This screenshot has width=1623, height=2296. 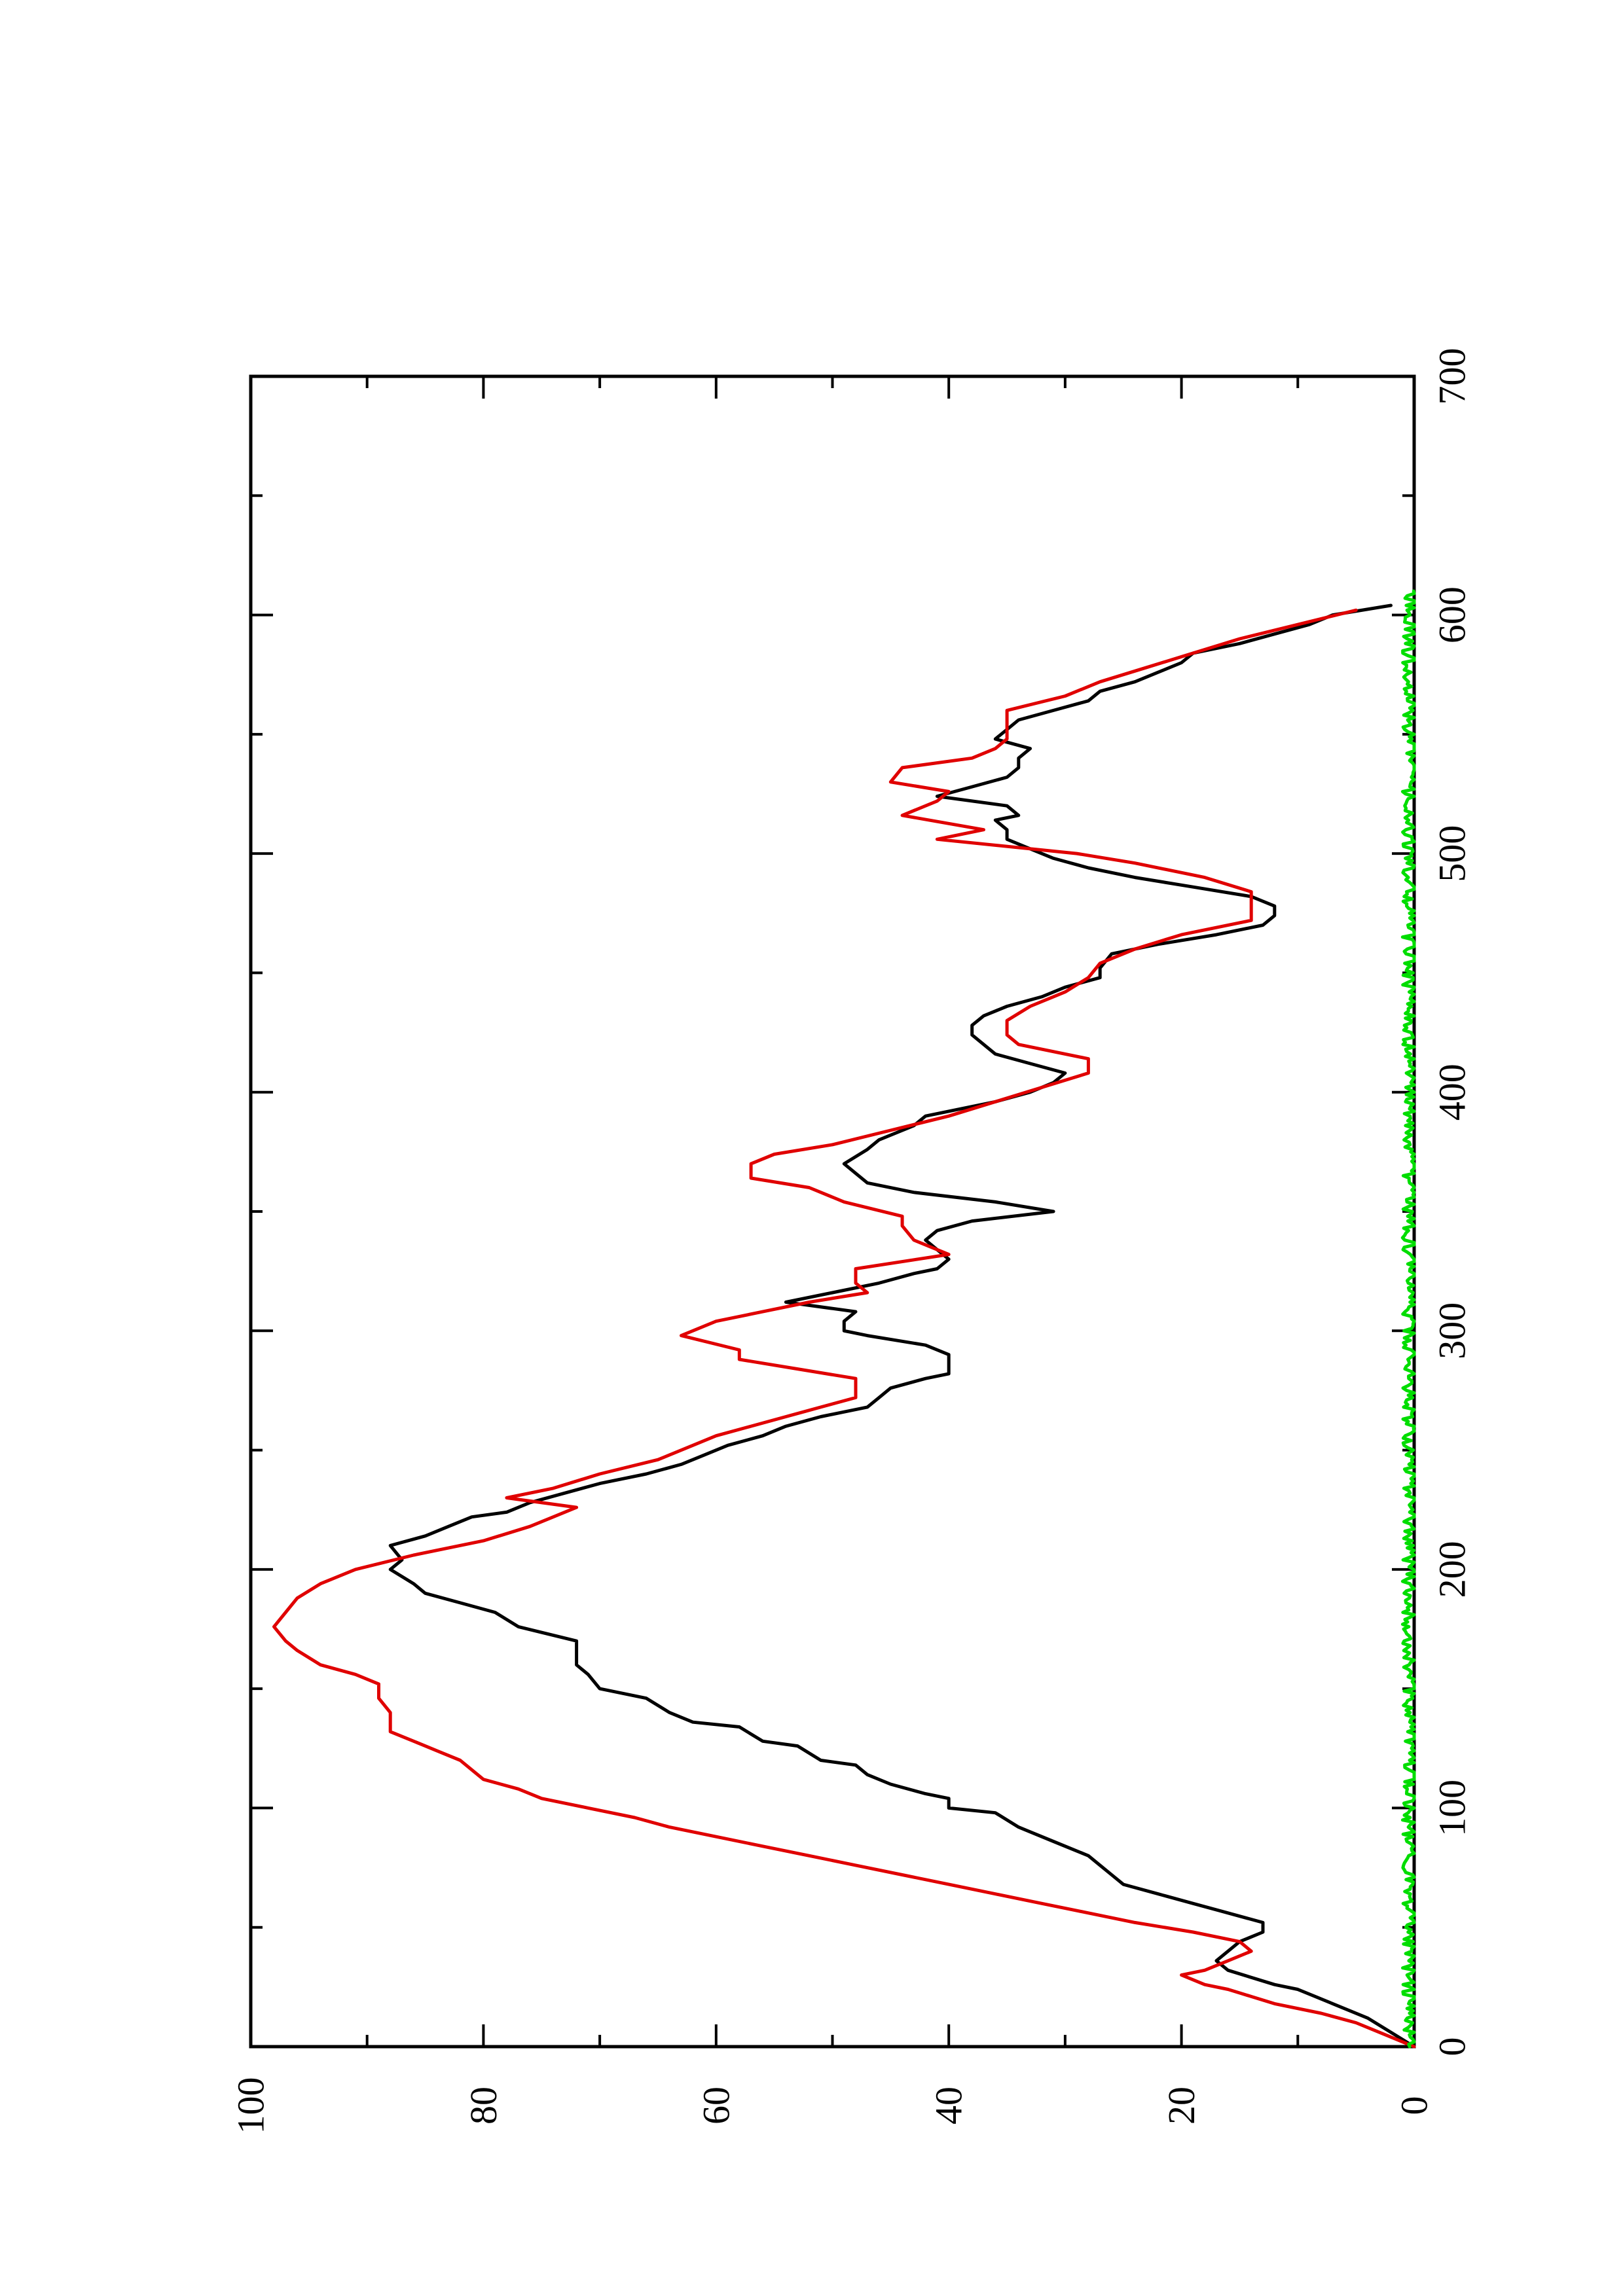 What do you see at coordinates (1452, 1569) in the screenshot?
I see `x-tick-label: 200` at bounding box center [1452, 1569].